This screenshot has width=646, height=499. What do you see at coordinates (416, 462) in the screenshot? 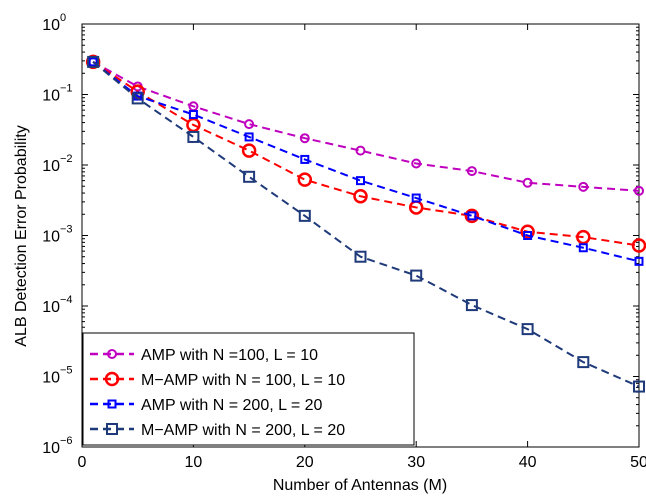
I see `x-tick-label: 30` at bounding box center [416, 462].